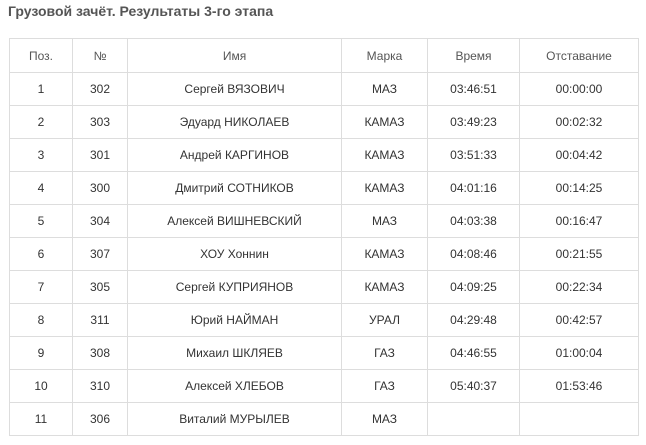 This screenshot has width=646, height=445. I want to click on table-cell: 311, so click(100, 320).